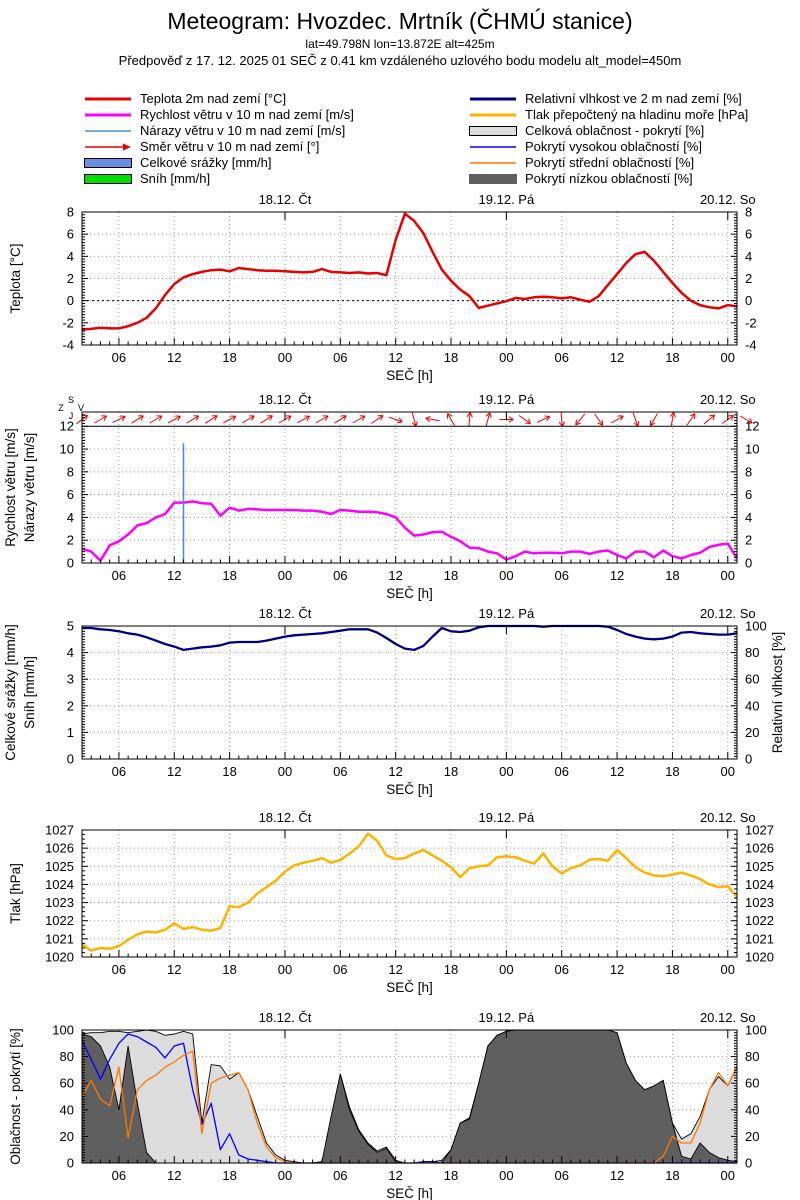 This screenshot has height=1200, width=800. Describe the element at coordinates (67, 449) in the screenshot. I see `y-tick-label-left: 10` at that location.